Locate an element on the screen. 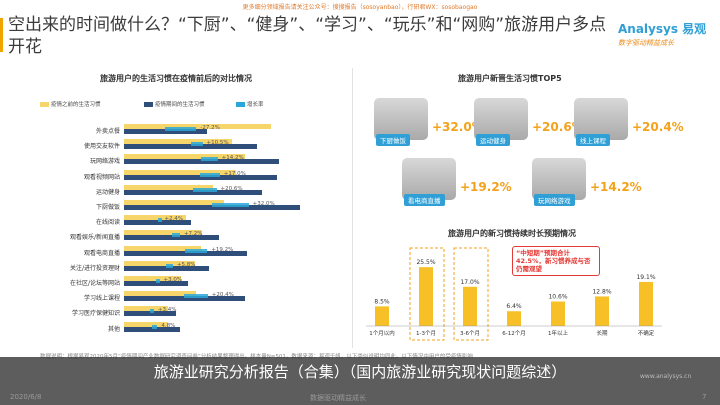 The height and width of the screenshot is (405, 720). category-label: 在社区/论坛等网站 is located at coordinates (94, 283).